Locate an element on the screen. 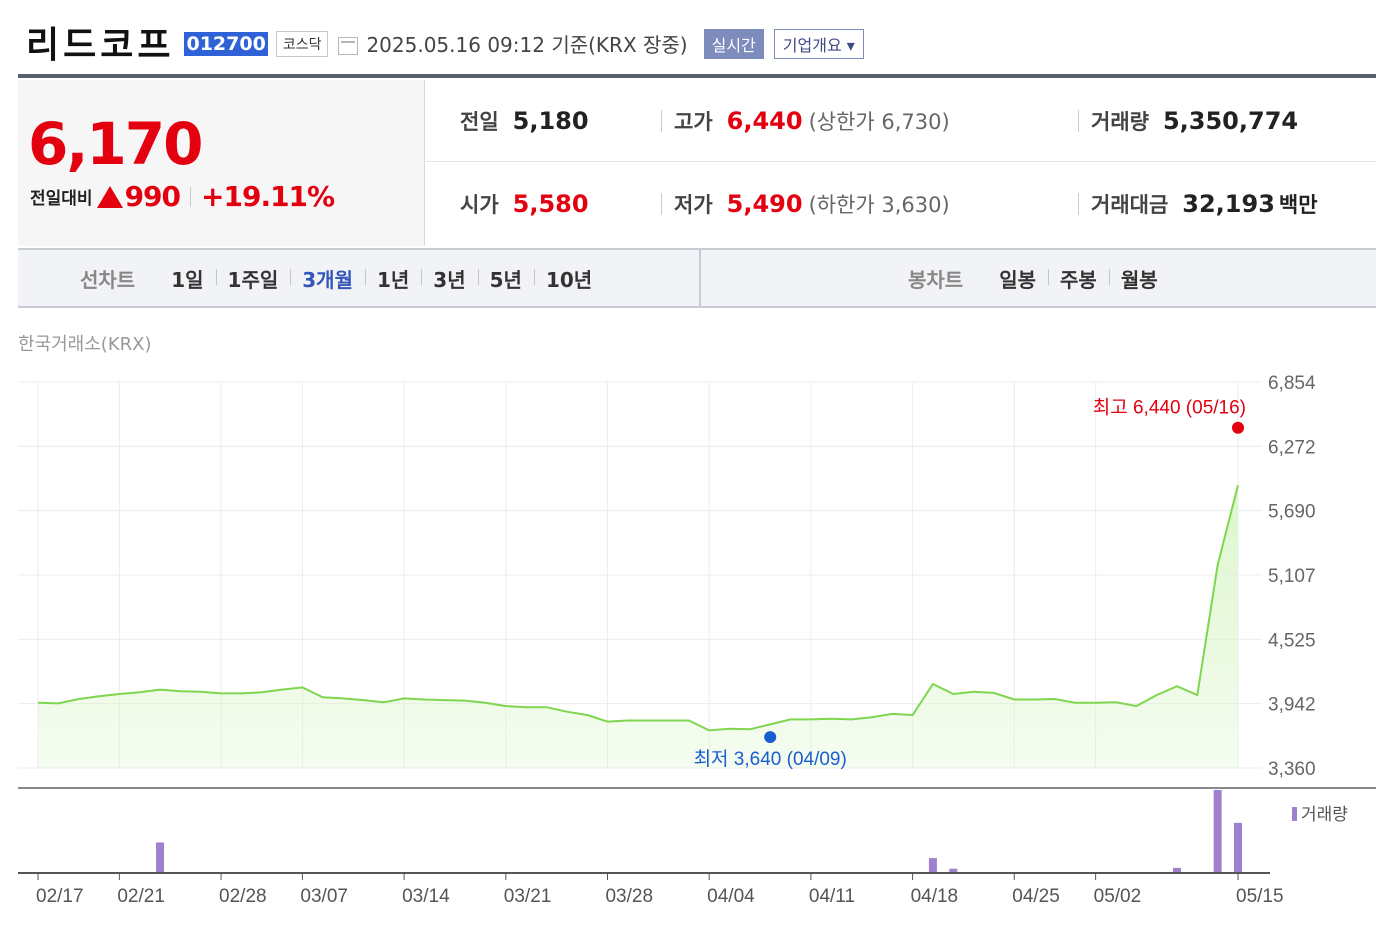 This screenshot has width=1376, height=947. x-tick-label: 03/28 is located at coordinates (629, 896).